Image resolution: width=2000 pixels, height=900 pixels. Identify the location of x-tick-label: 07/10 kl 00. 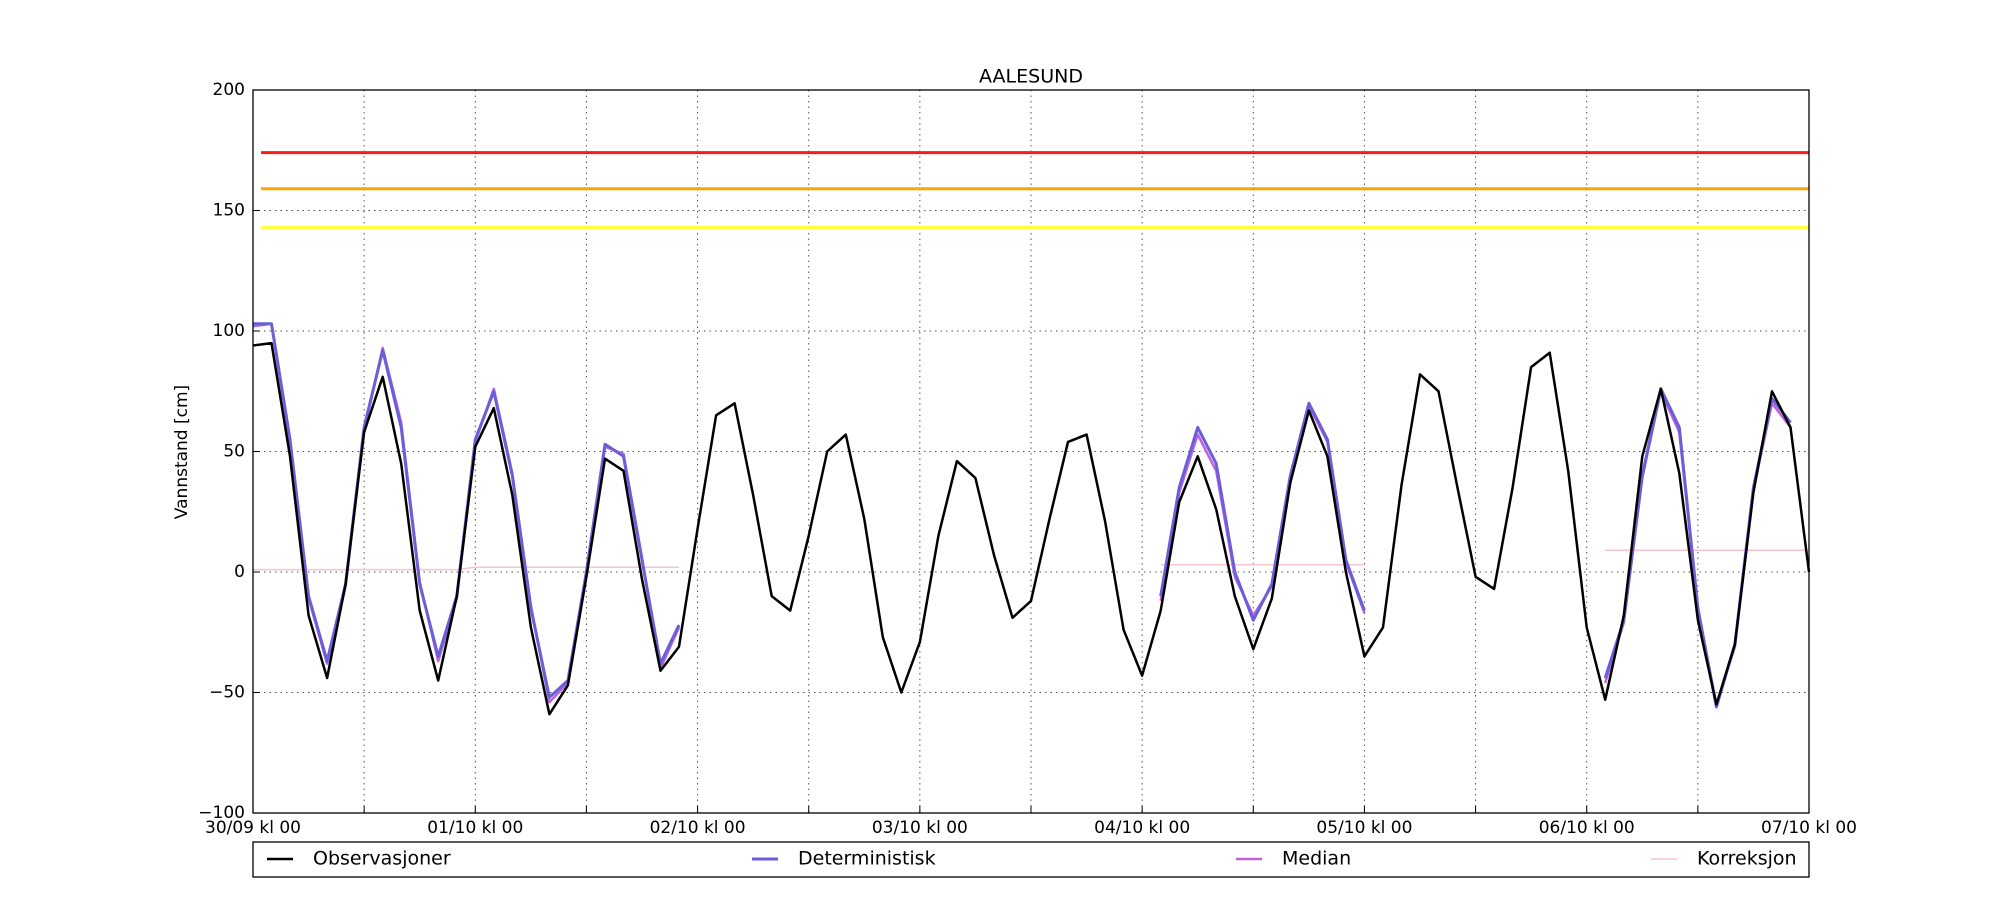
(1809, 828).